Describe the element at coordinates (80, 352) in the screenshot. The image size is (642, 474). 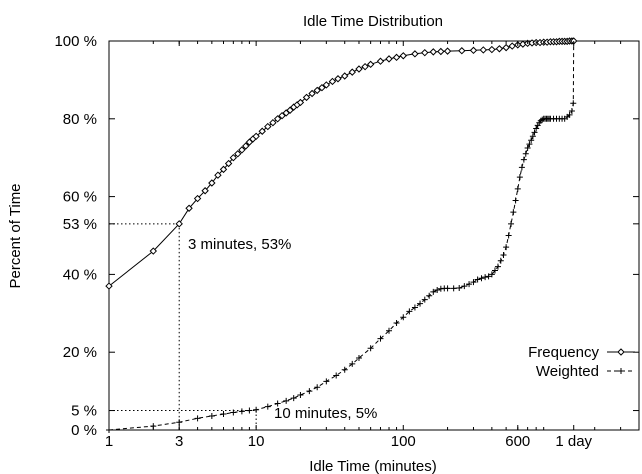
I see `y-tick-label: 20 %` at that location.